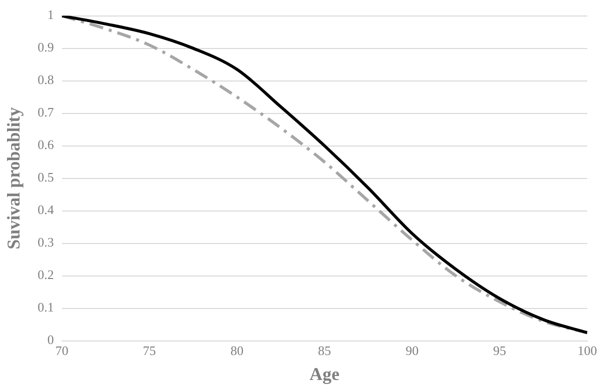 This screenshot has height=390, width=600. Describe the element at coordinates (46, 47) in the screenshot. I see `y-tick-label: 0.9` at that location.